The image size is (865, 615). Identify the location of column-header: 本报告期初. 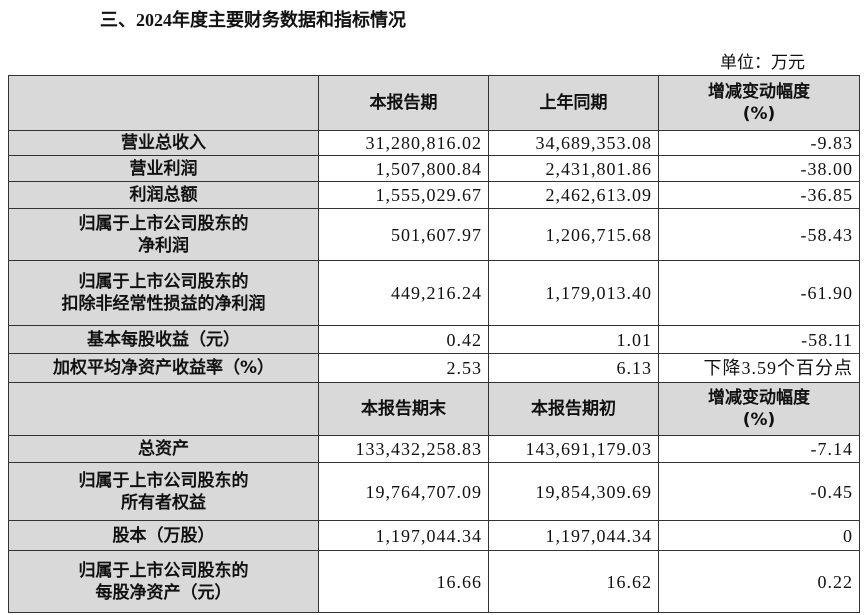
(573, 409).